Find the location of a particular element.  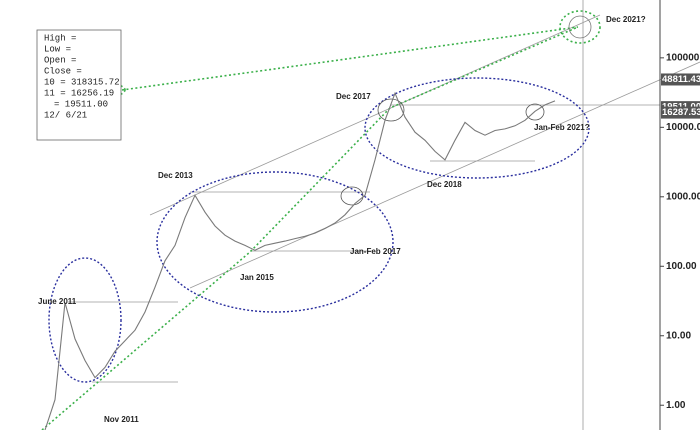

annotation: Dec 2017 is located at coordinates (353, 96).